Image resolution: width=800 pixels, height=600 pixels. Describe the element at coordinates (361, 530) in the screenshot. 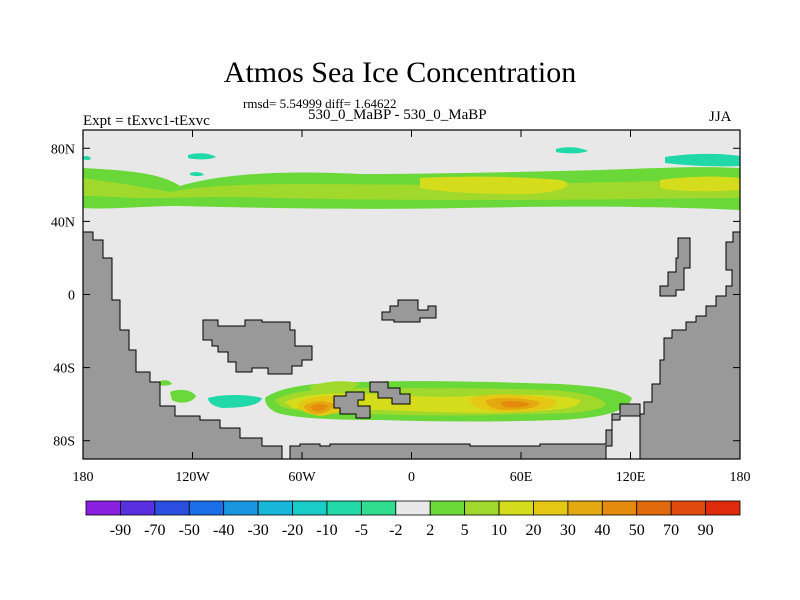

I see `colorbar-label: -5` at that location.